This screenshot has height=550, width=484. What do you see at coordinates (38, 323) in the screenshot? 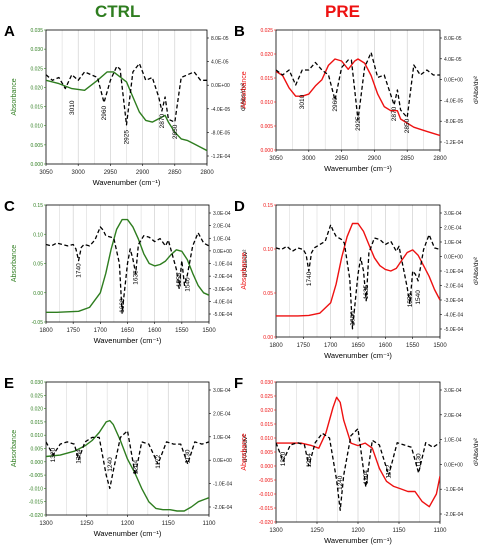
I see `y-tick-label: -0.05` at bounding box center [38, 323].